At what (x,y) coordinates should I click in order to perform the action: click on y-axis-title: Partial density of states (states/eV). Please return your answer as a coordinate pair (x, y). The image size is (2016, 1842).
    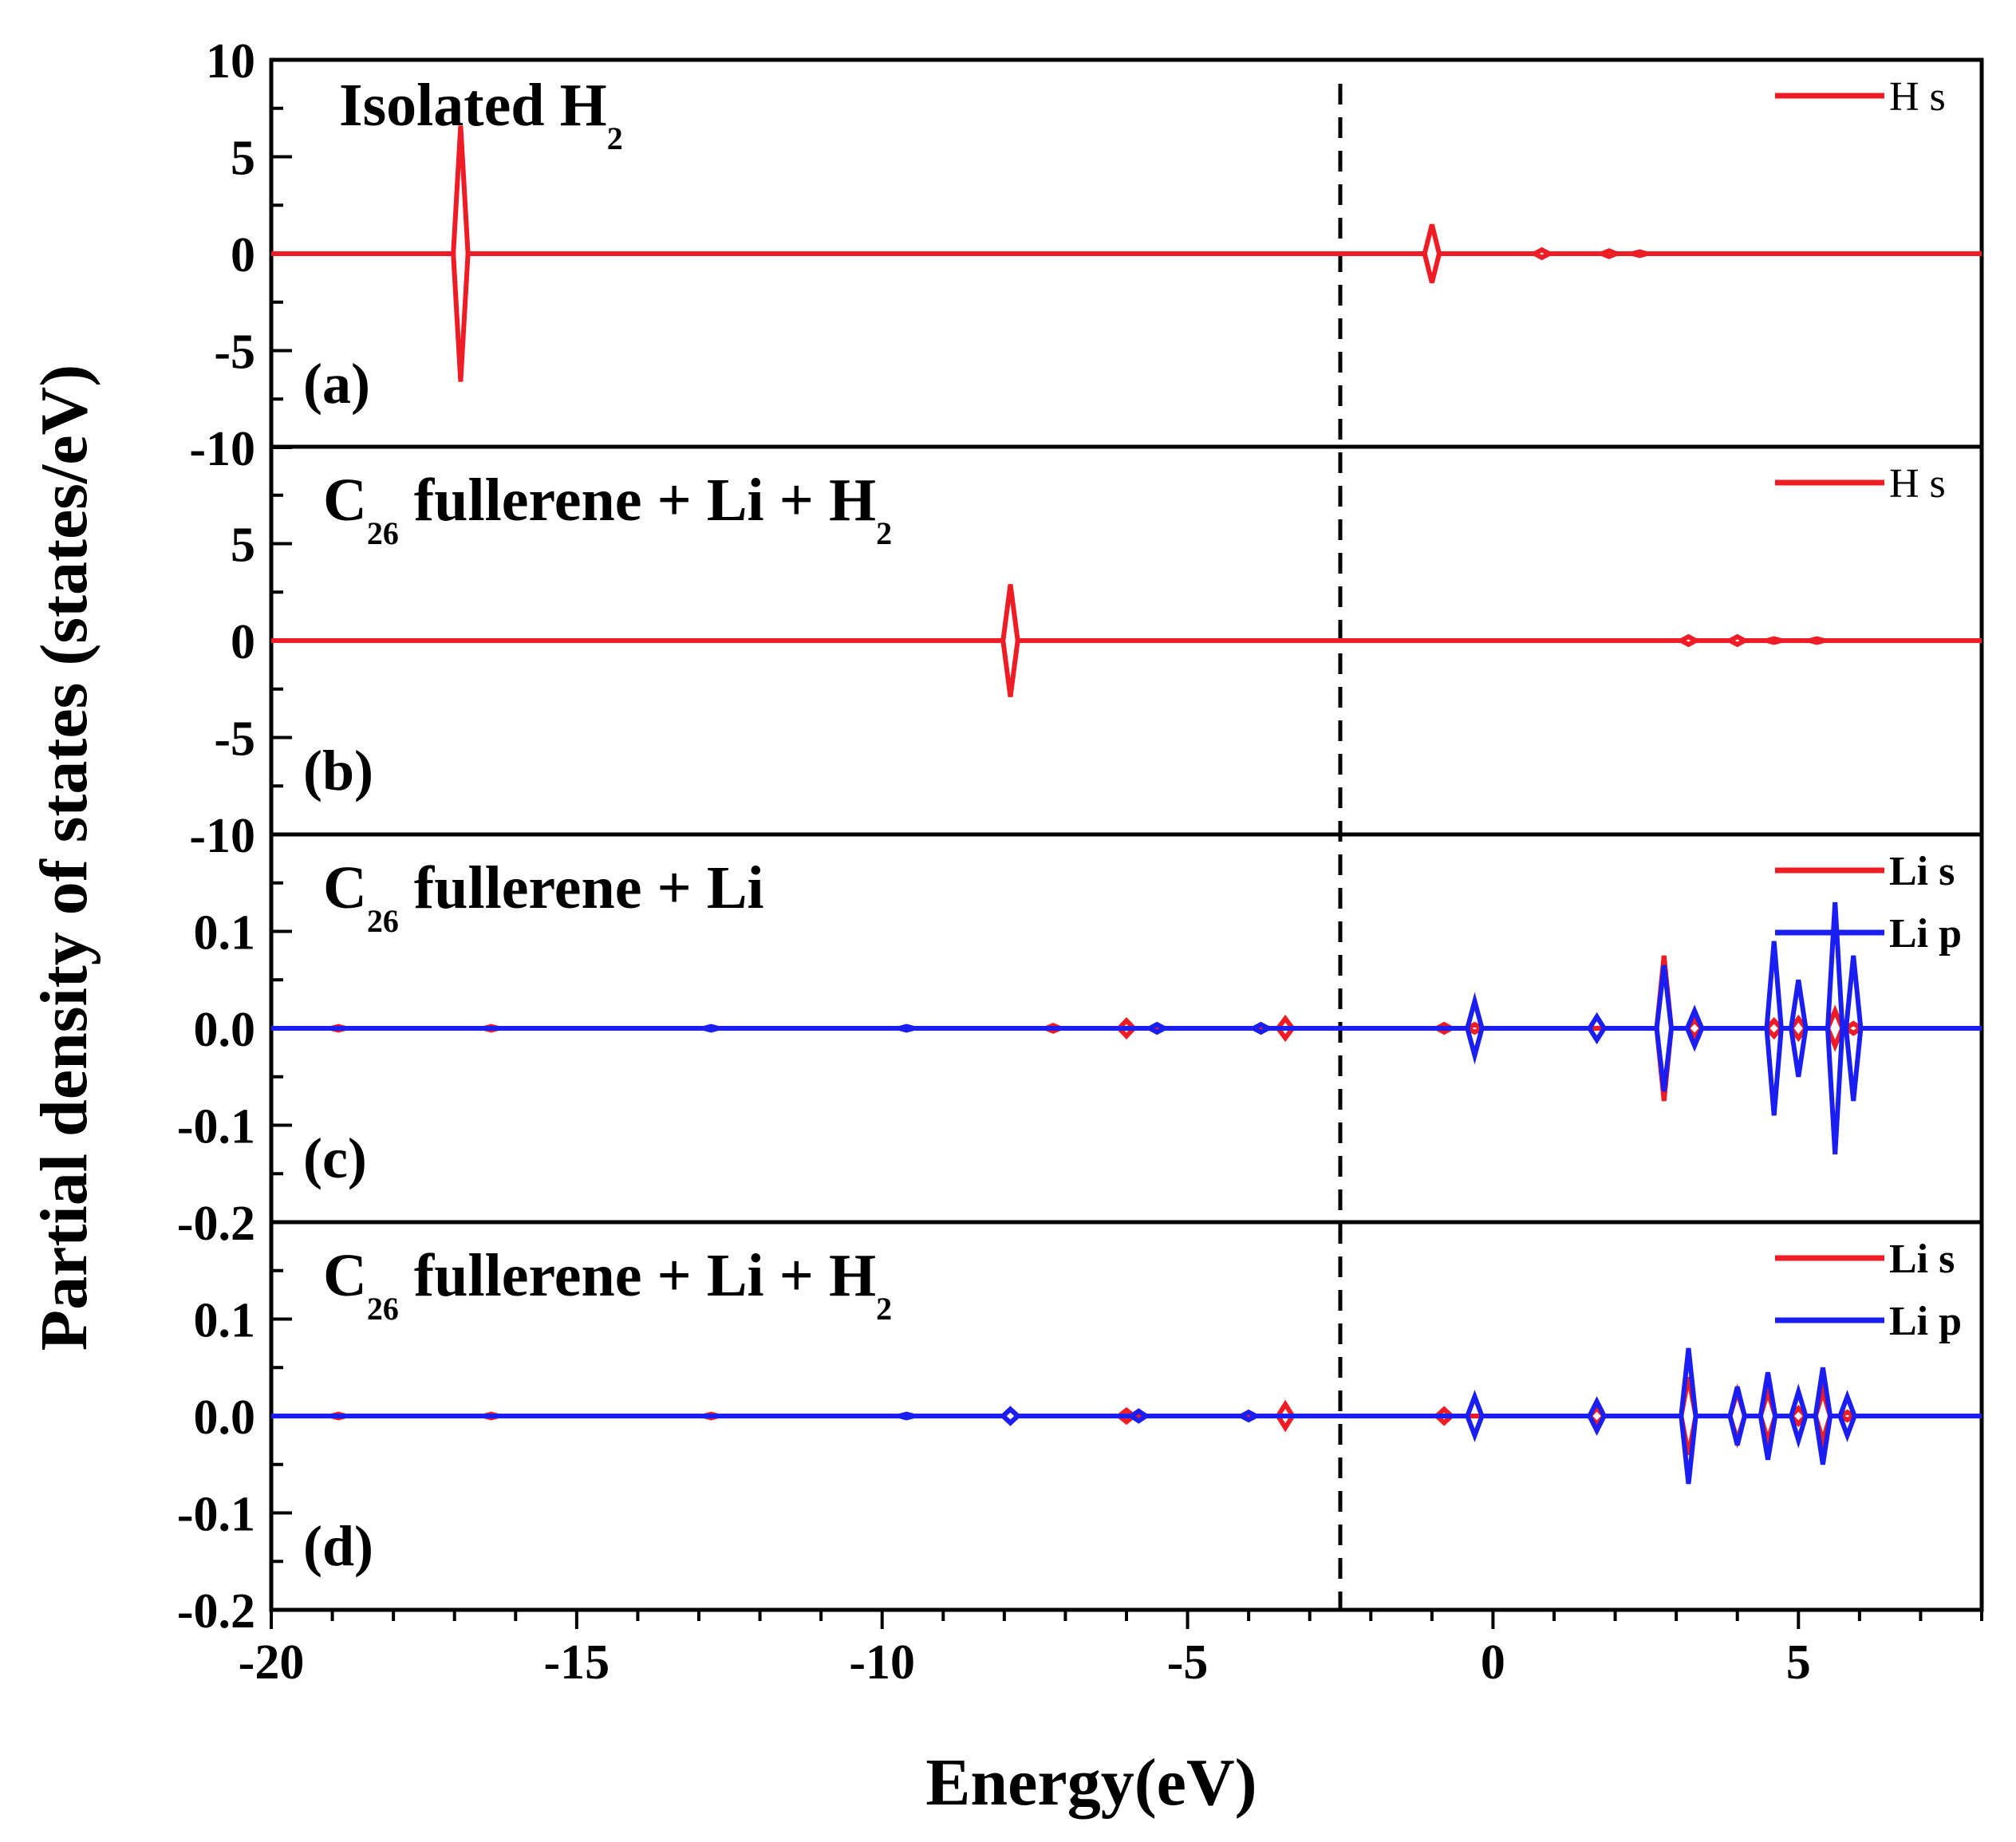
    Looking at the image, I should click on (64, 858).